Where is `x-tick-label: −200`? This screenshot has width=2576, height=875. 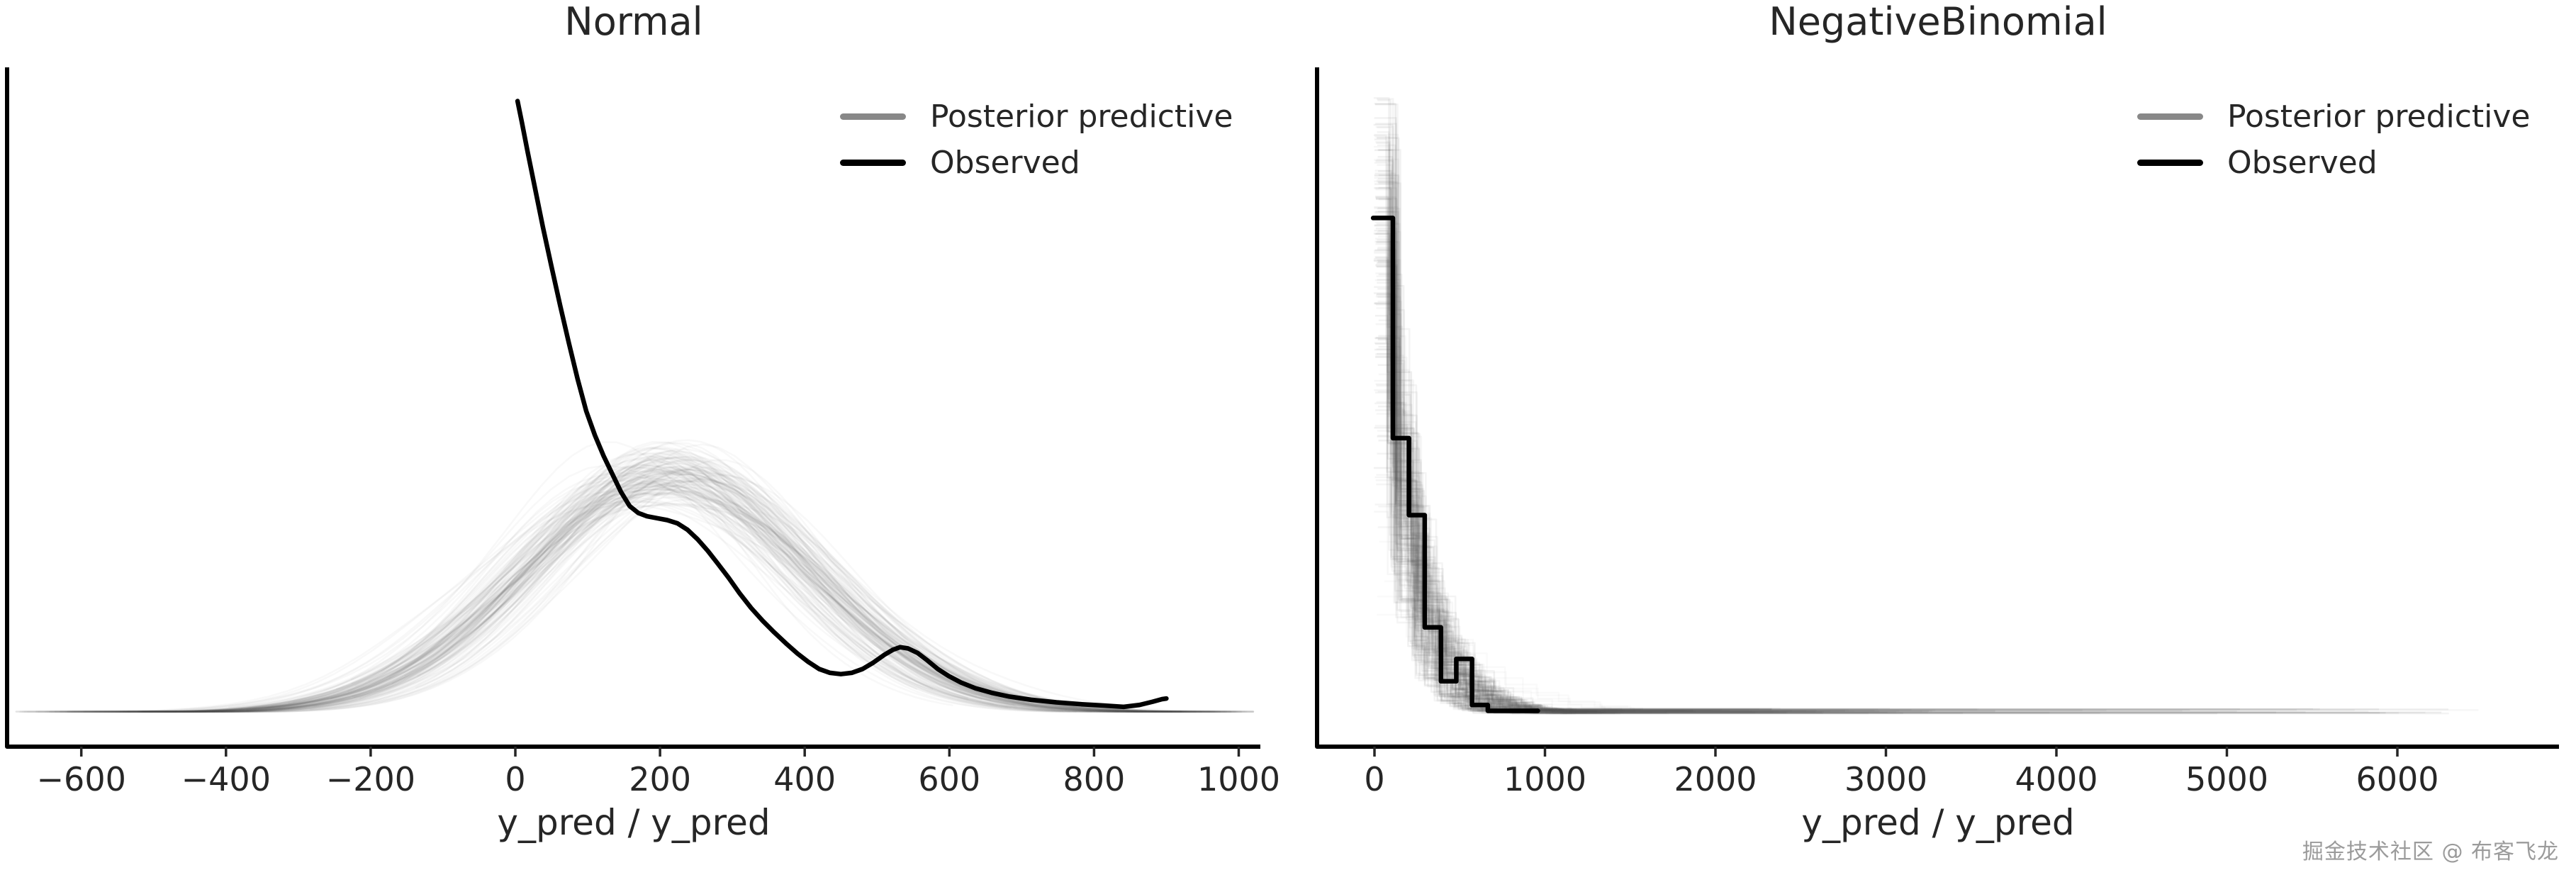
x-tick-label: −200 is located at coordinates (370, 779).